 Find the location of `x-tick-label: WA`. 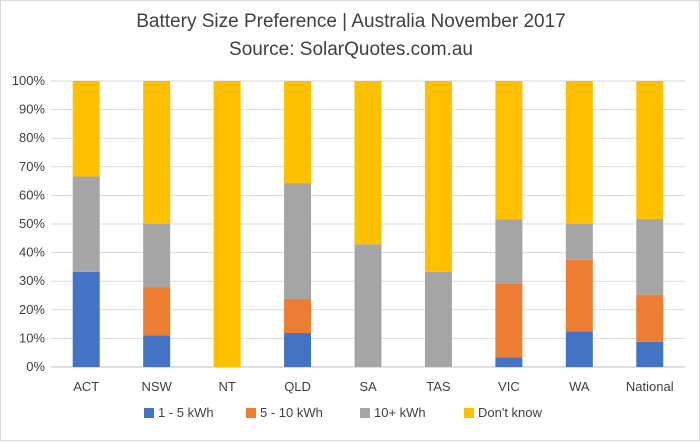

x-tick-label: WA is located at coordinates (579, 386).